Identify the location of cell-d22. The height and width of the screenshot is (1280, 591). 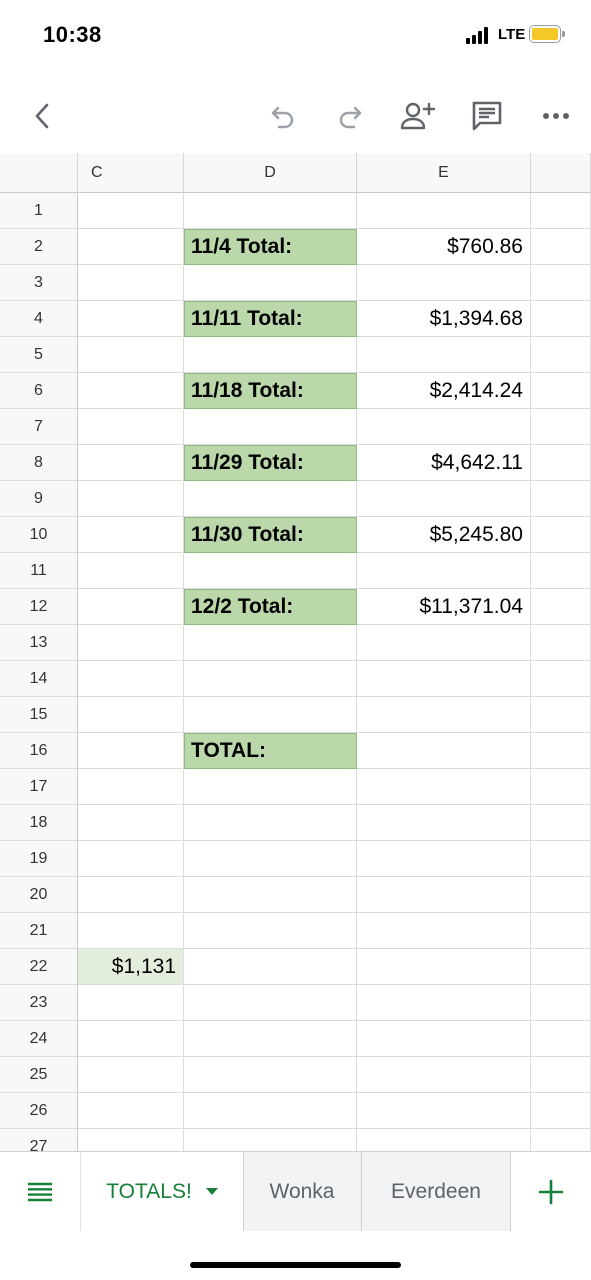
(270, 967).